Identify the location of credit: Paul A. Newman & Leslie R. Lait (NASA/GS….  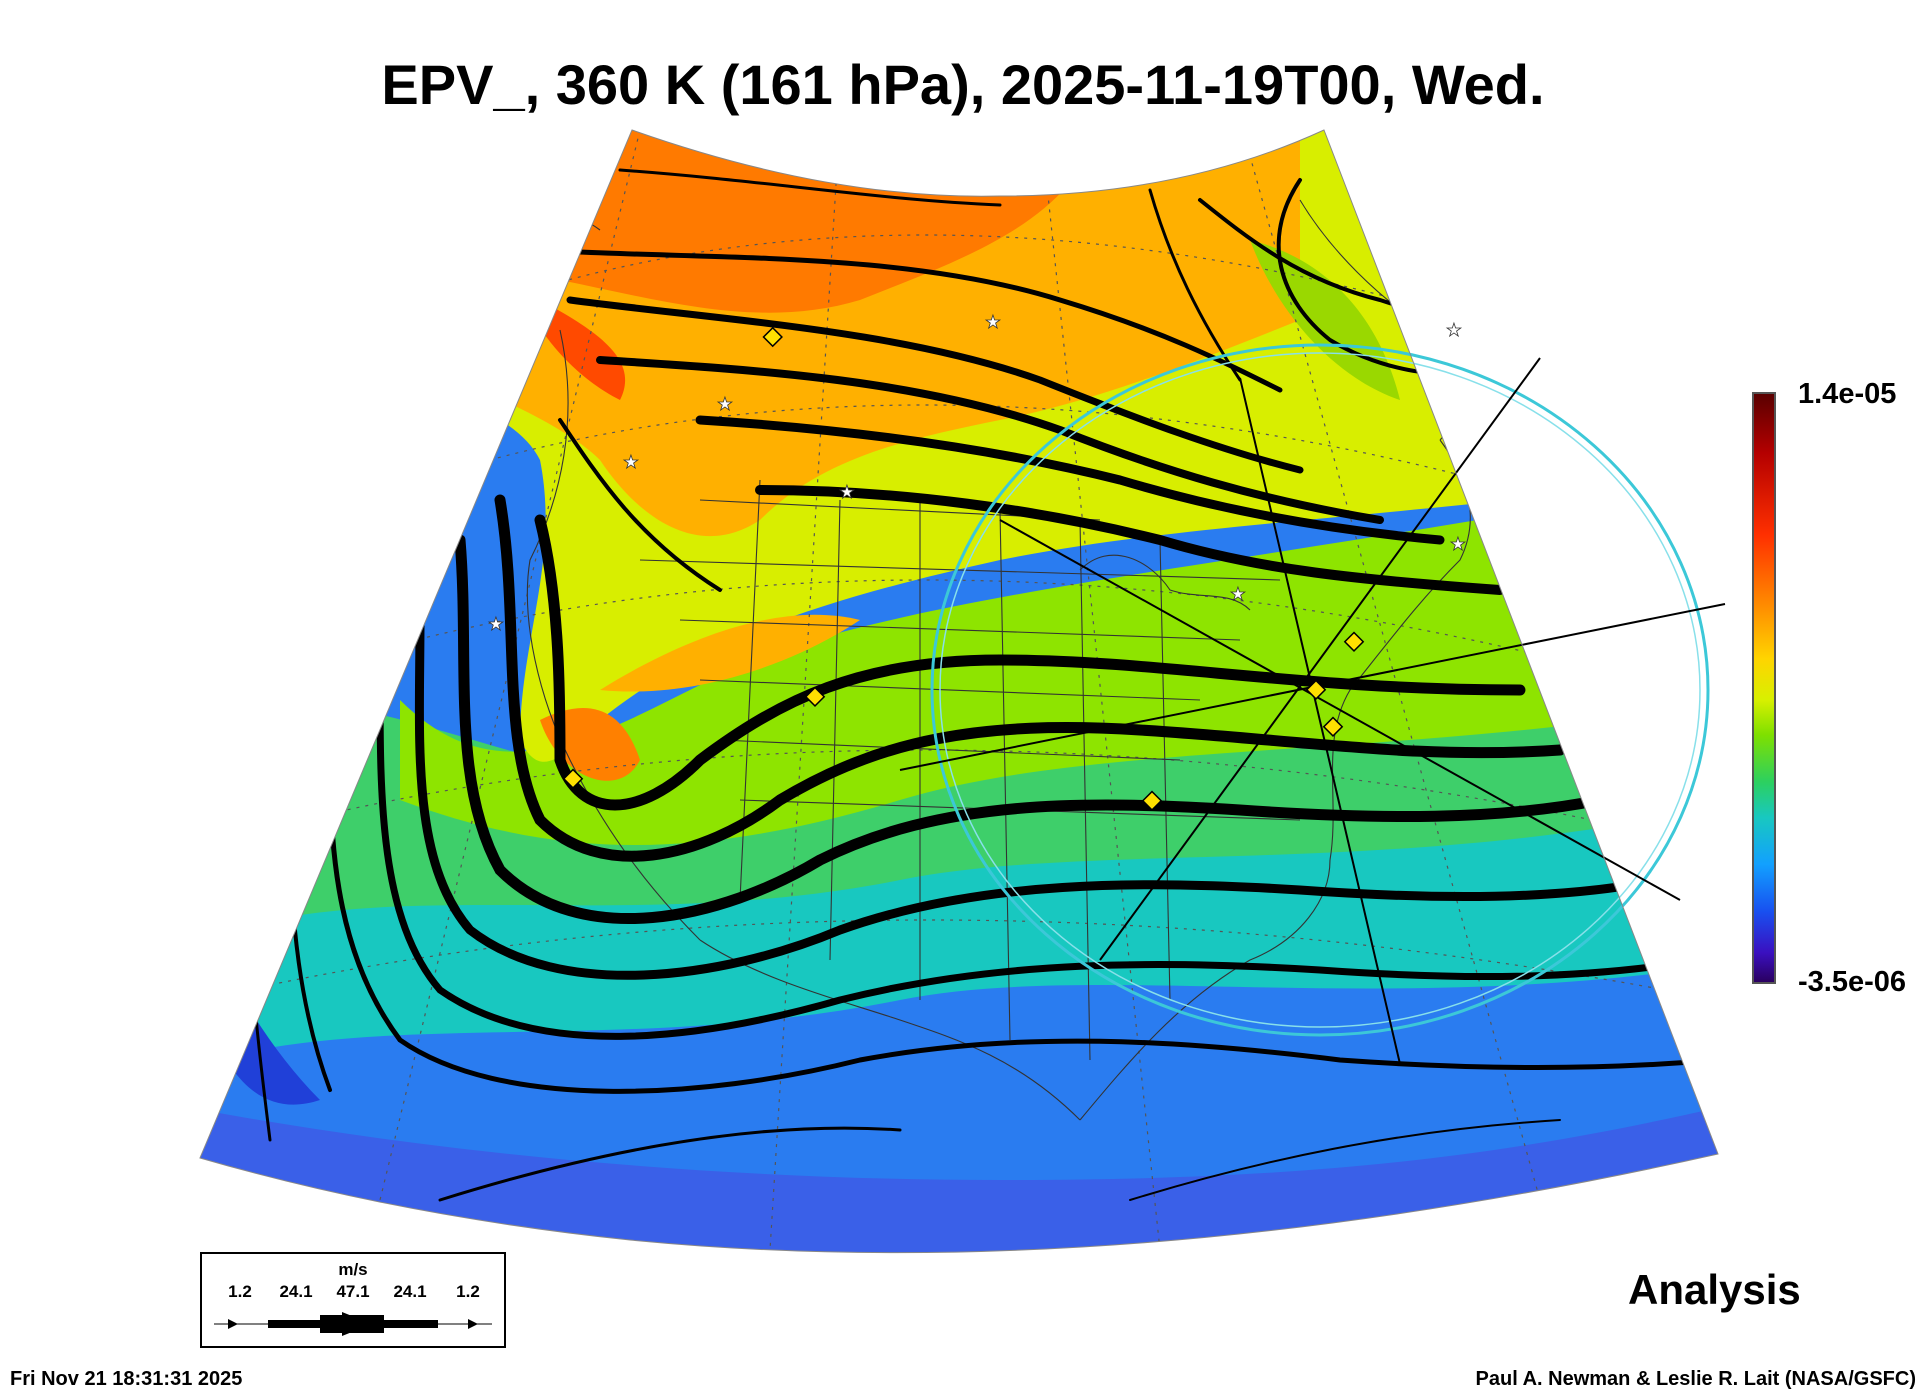
(1695, 1379).